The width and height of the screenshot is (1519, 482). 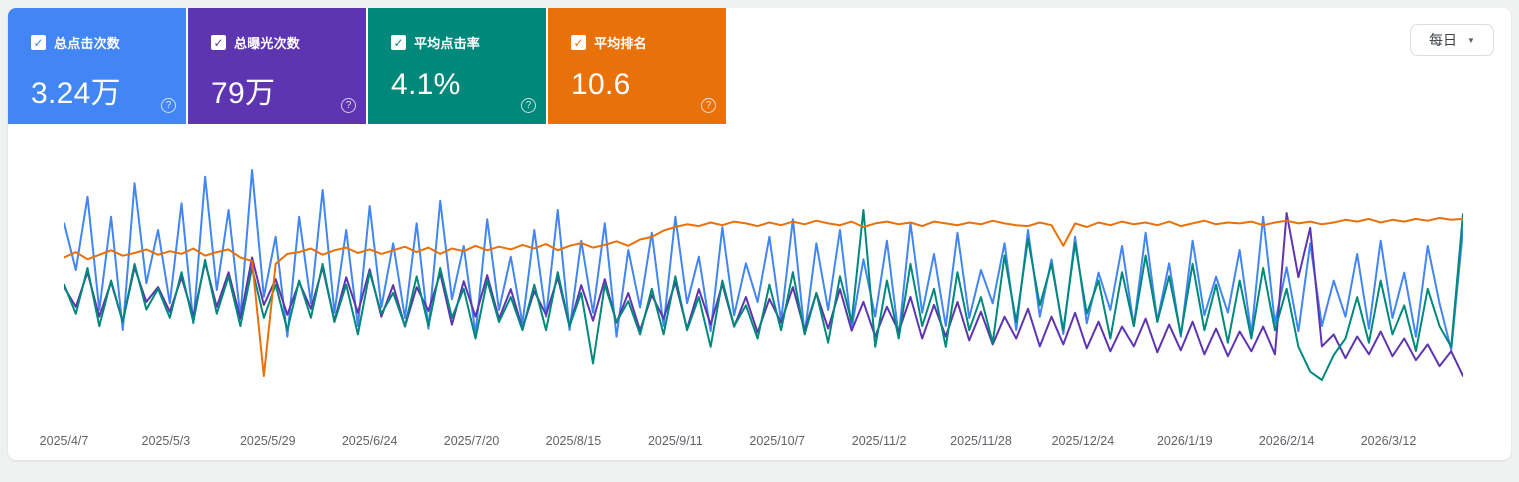 I want to click on metric-card-header: ✓ 平均点击率, so click(x=468, y=42).